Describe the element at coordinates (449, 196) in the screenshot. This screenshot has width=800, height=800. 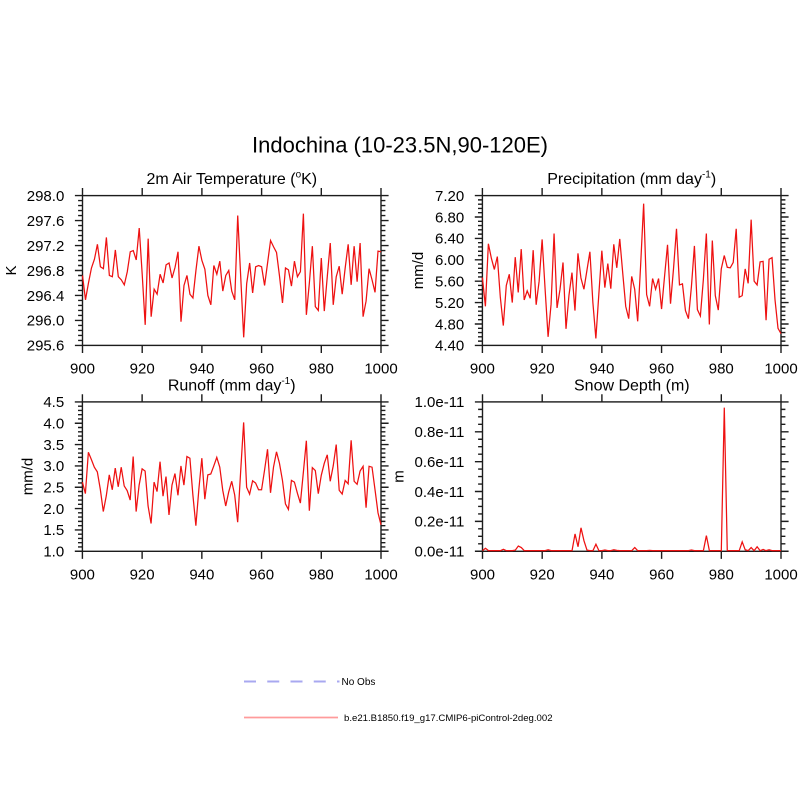
I see `svg-text: 7.20` at that location.